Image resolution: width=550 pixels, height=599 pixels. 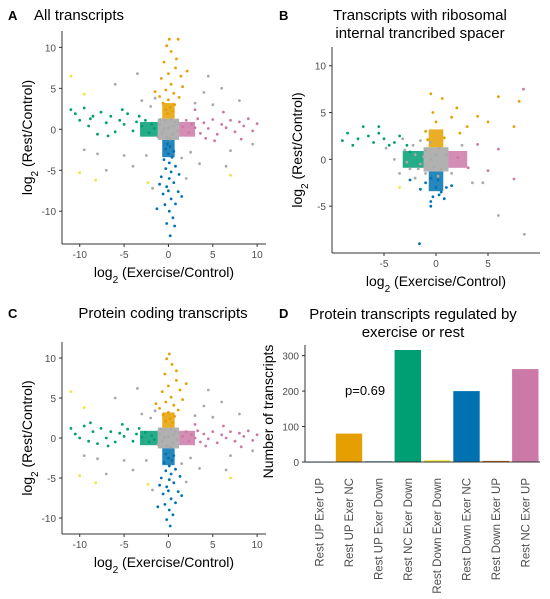 What do you see at coordinates (168, 420) in the screenshot?
I see `rest-up-core` at bounding box center [168, 420].